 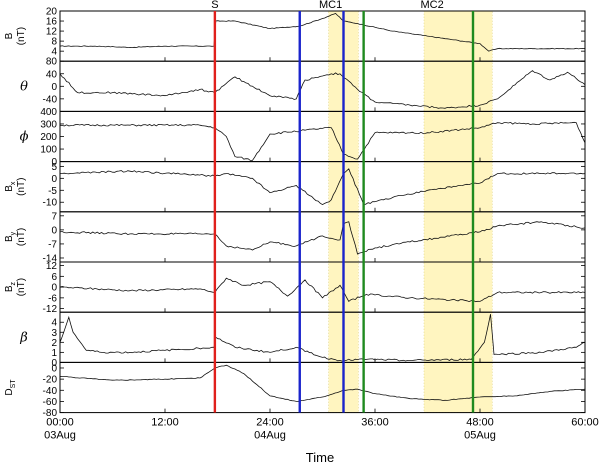 What do you see at coordinates (24, 86) in the screenshot?
I see `panel-2-label: θ` at bounding box center [24, 86].